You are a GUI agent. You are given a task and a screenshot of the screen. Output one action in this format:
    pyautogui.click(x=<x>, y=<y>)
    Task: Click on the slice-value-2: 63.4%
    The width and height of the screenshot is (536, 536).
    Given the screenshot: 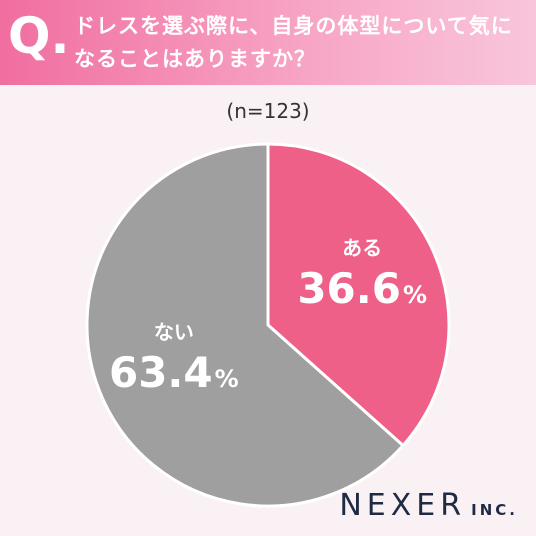 What is the action you would take?
    pyautogui.click(x=174, y=372)
    